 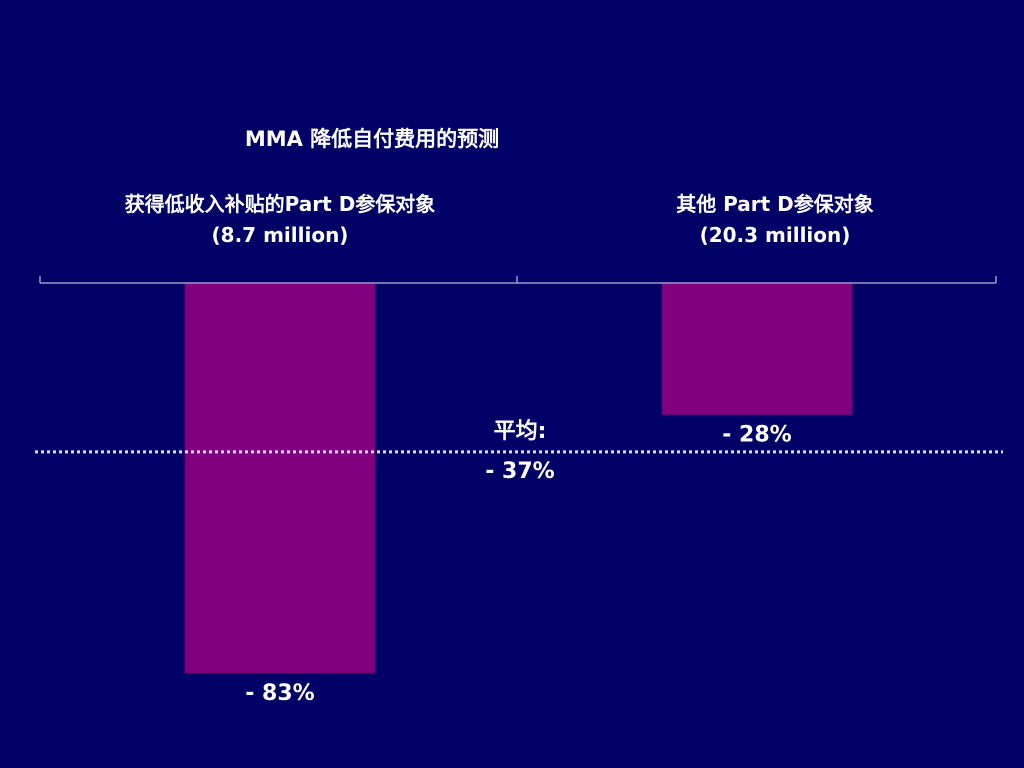 I want to click on bar-value-label-0: - 83%, so click(x=279, y=693).